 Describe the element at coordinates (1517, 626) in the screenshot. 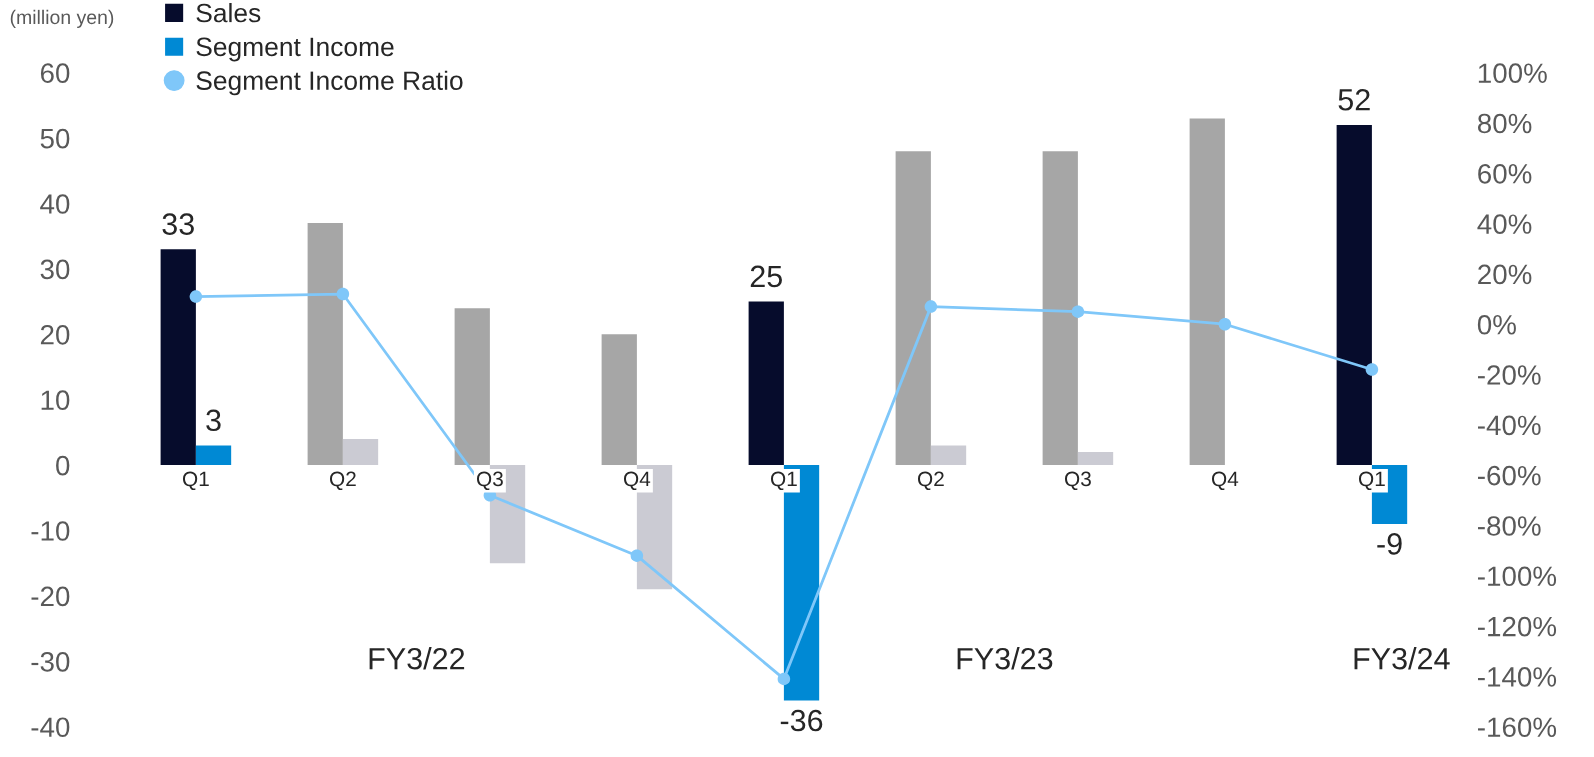

I see `y2-tick-label: -120%` at that location.